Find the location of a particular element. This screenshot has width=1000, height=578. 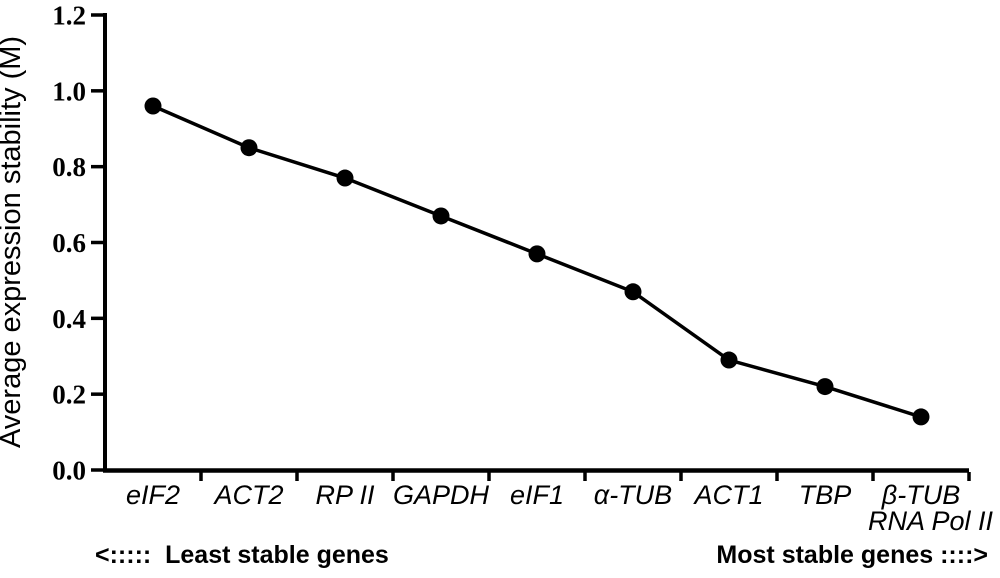

y-tick-label: 0.4 is located at coordinates (69, 319).